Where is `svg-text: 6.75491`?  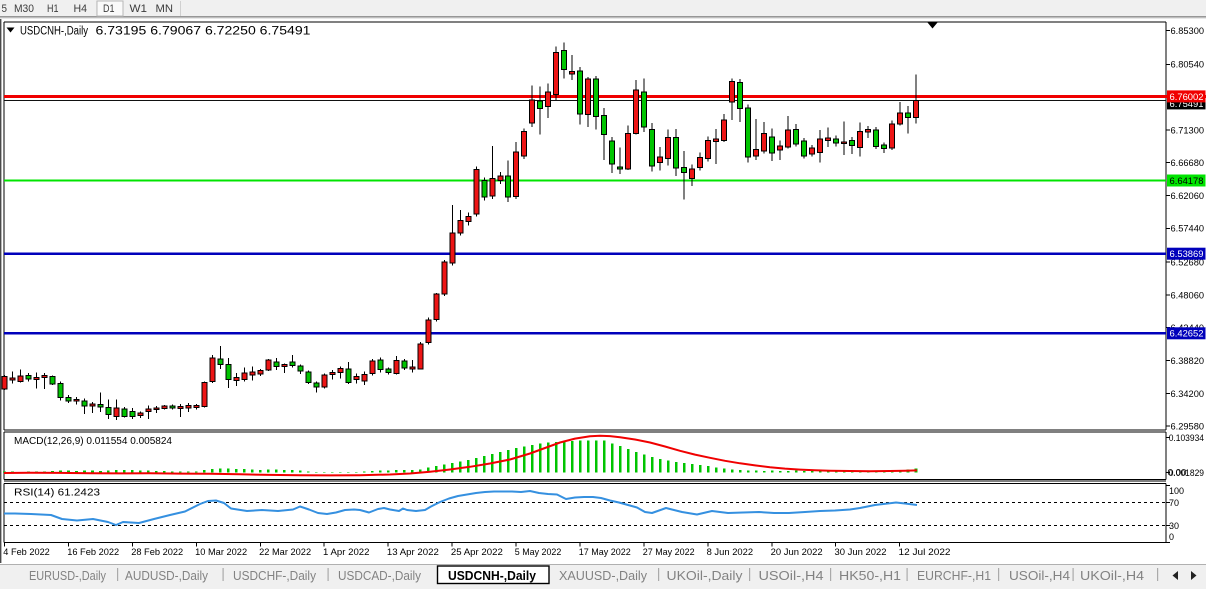
svg-text: 6.75491 is located at coordinates (1187, 104).